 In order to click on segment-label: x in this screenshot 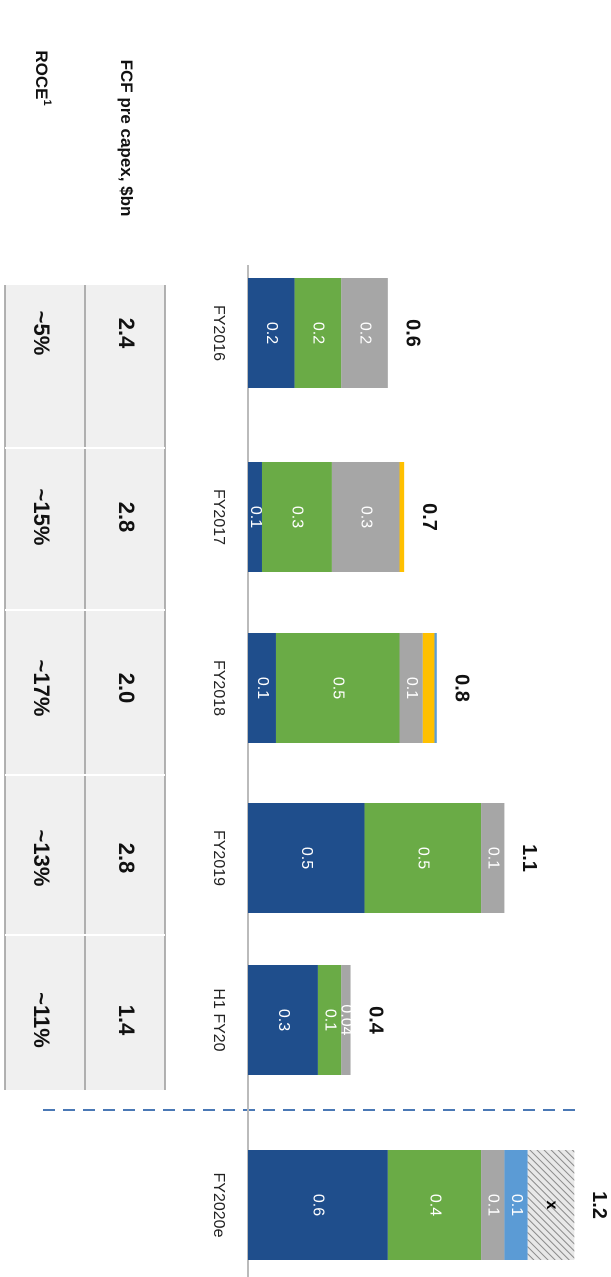, I will do `click(551, 1205)`.